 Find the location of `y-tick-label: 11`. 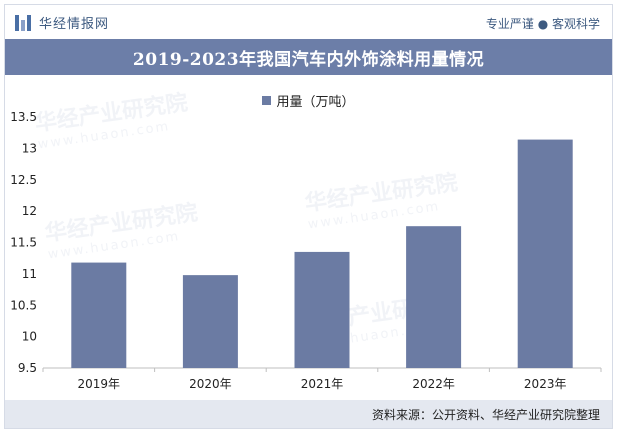

y-tick-label: 11 is located at coordinates (29, 274).